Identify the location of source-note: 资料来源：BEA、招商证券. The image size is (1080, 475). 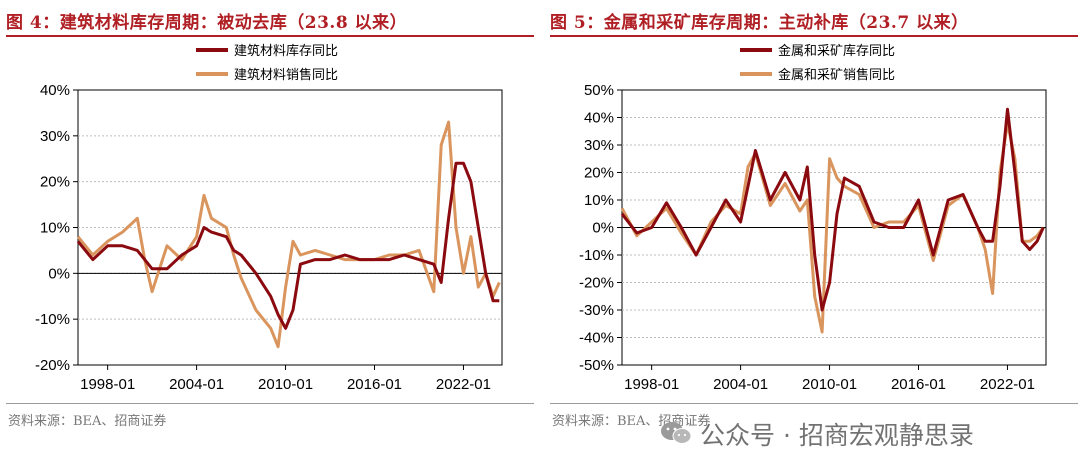
(87, 421).